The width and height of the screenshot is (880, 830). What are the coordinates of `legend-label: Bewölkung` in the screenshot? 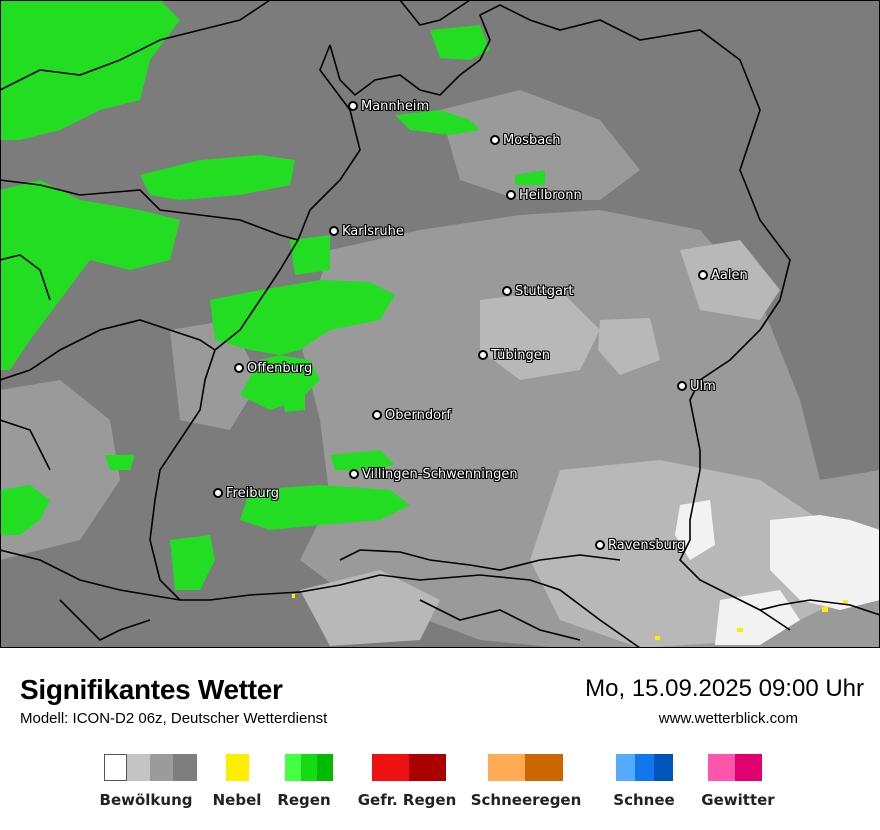 It's located at (146, 800).